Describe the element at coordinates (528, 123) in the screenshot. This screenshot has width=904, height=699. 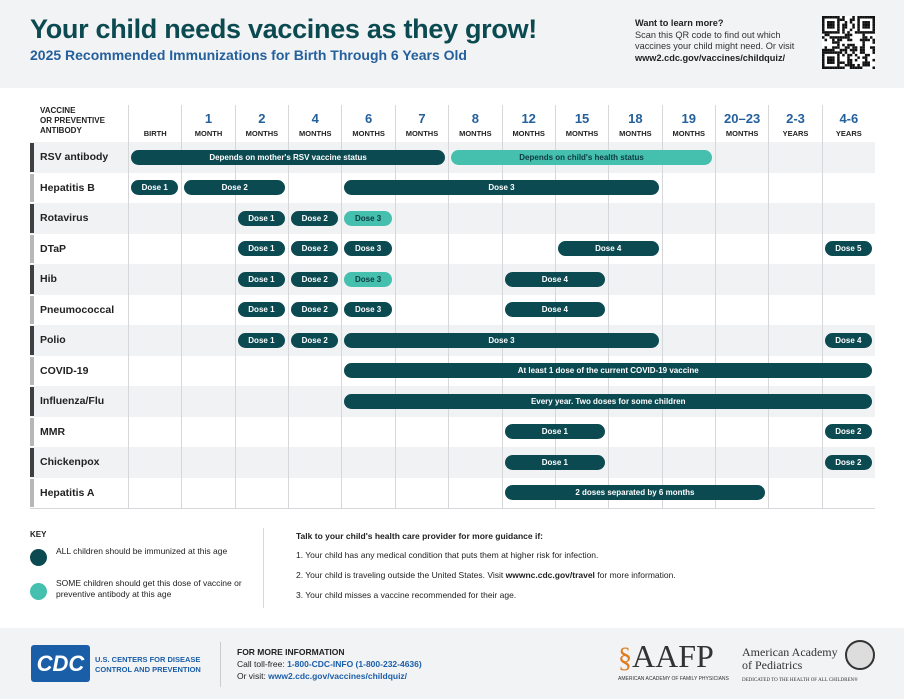
I see `age-column-header: 12 MONTHS` at that location.